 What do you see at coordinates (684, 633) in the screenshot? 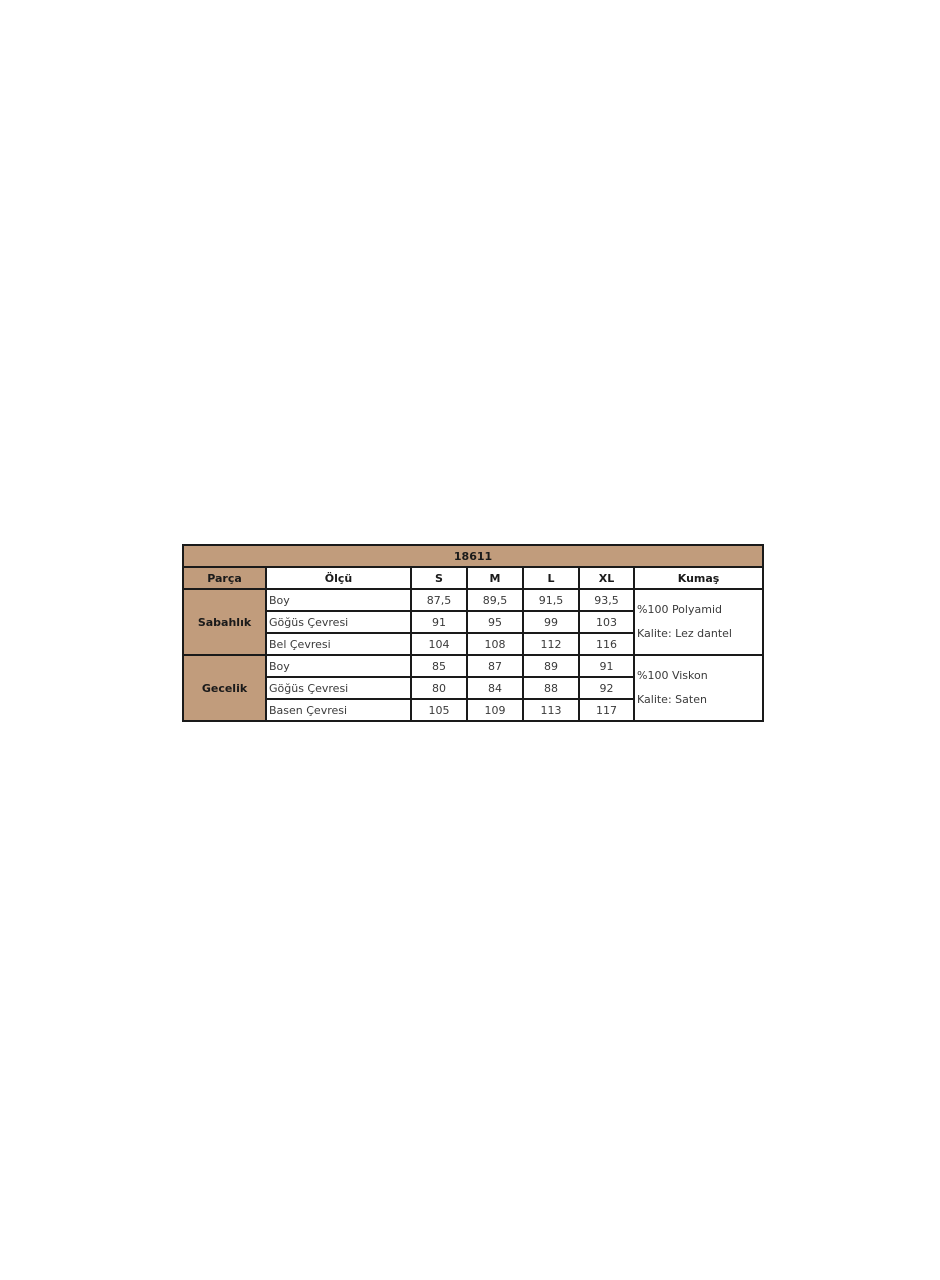
I see `fabric-line: Kalite: Lez dantel` at bounding box center [684, 633].